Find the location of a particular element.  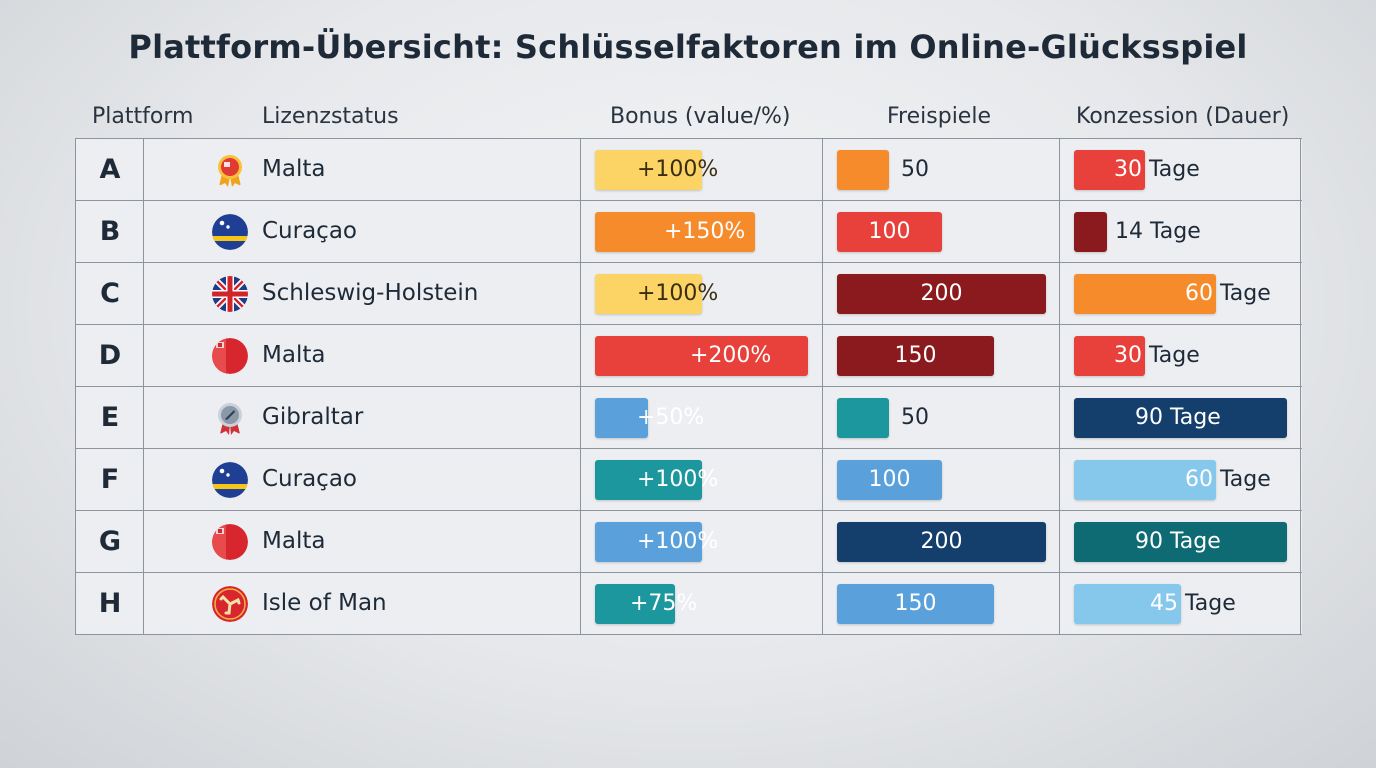

table-row: F Curaçao +100% 100 60 Tage is located at coordinates (689, 480).